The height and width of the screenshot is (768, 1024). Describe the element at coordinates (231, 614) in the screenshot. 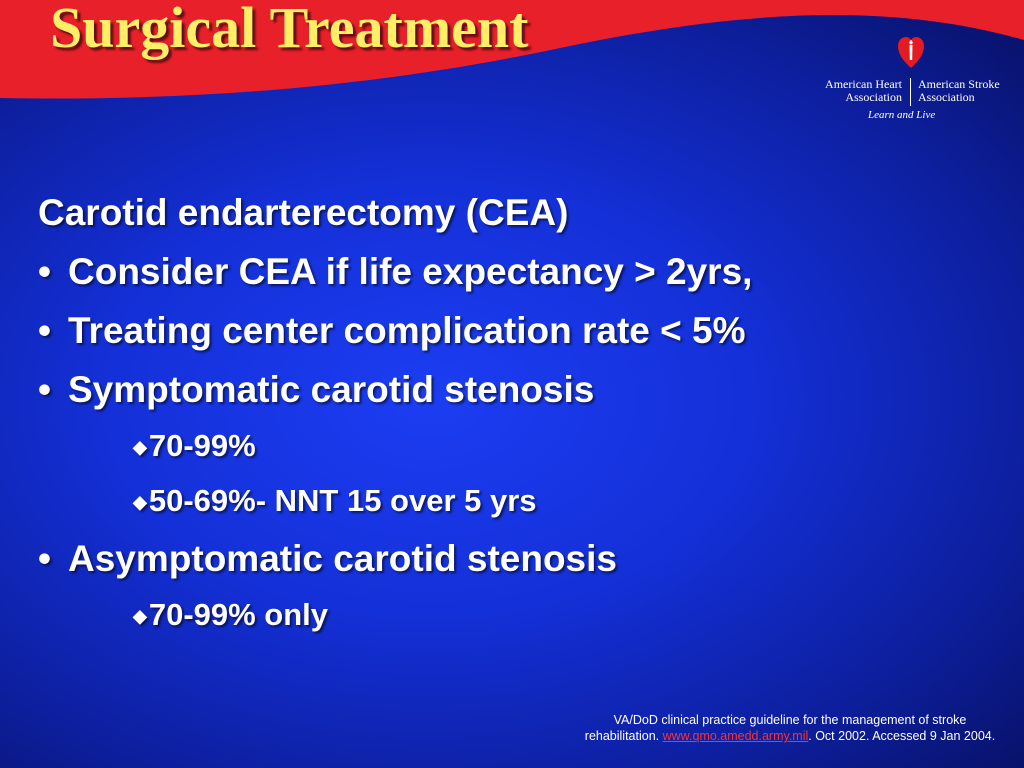

I see `sub-bullet-item: ◆70-99% only` at that location.